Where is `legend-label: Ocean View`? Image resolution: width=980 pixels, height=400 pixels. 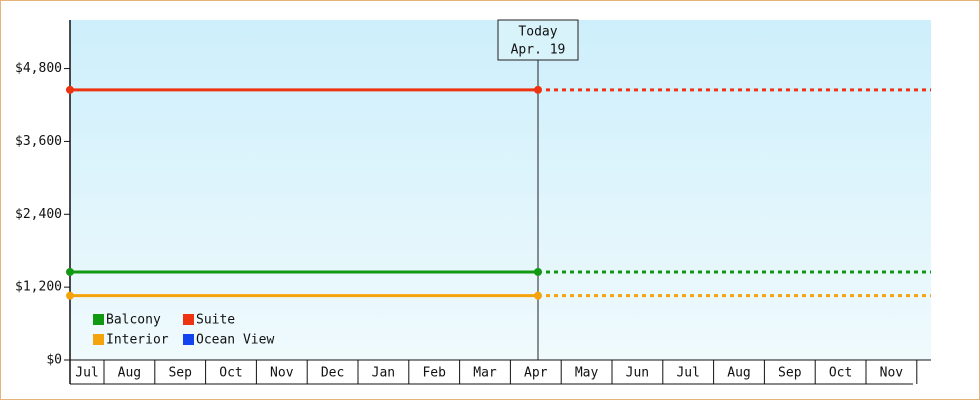 legend-label: Ocean View is located at coordinates (235, 340).